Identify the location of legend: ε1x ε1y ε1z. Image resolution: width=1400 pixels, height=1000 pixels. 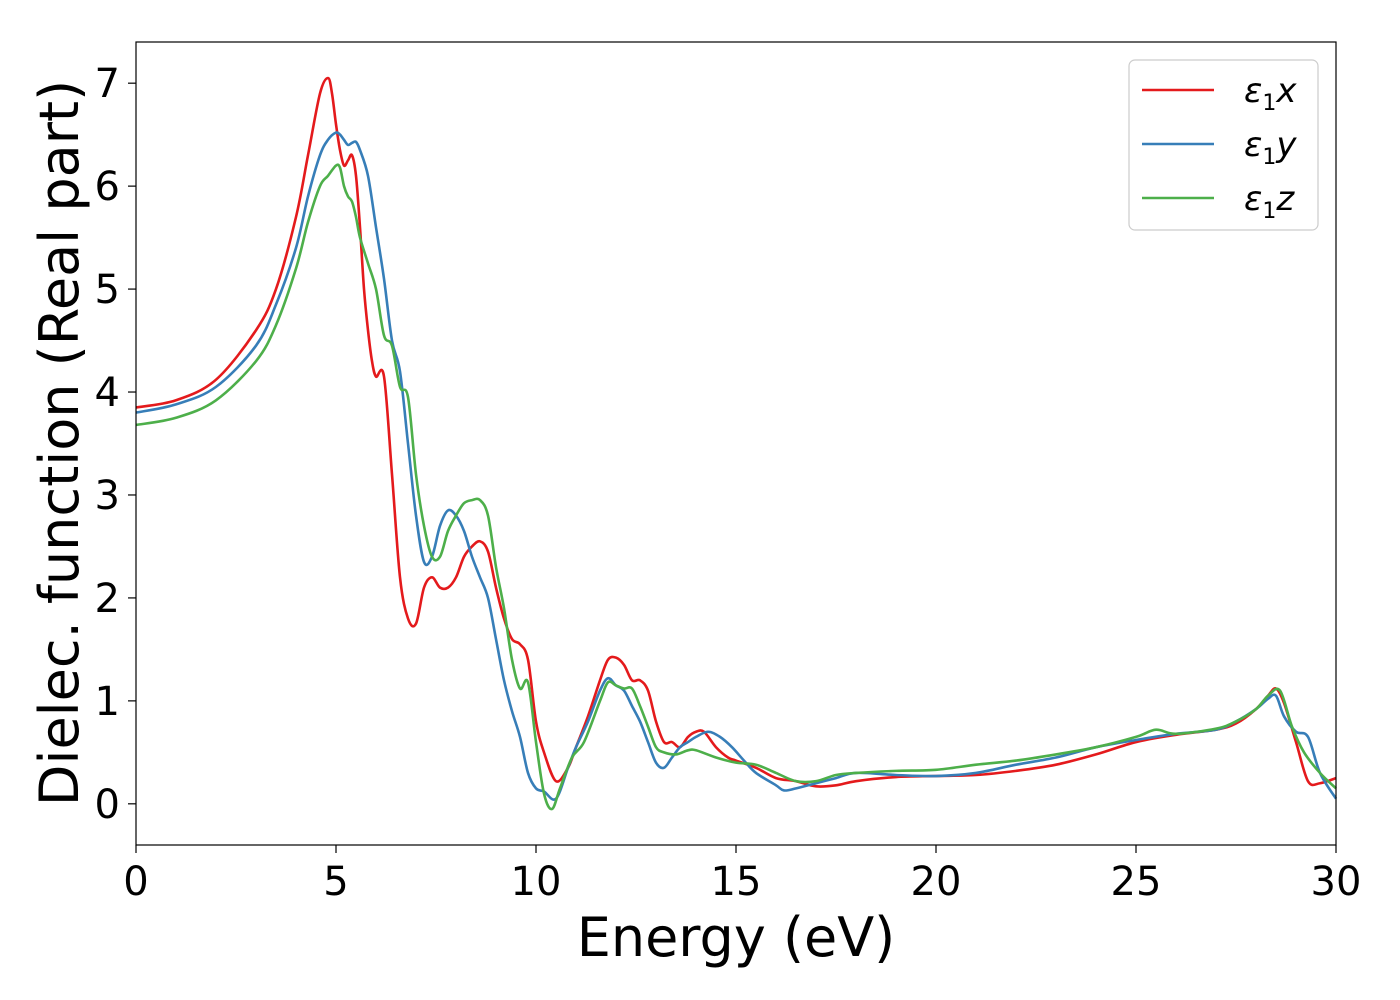
(1223, 145).